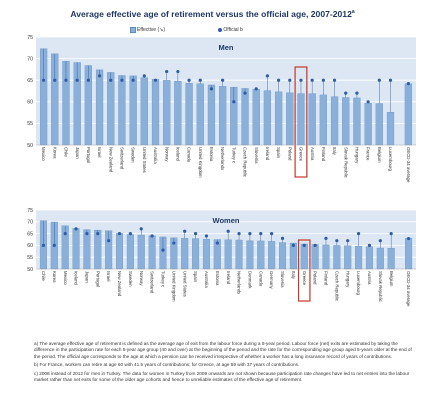 This screenshot has height=412, width=425. Describe the element at coordinates (206, 279) in the screenshot. I see `x-tick-label: Australia` at that location.